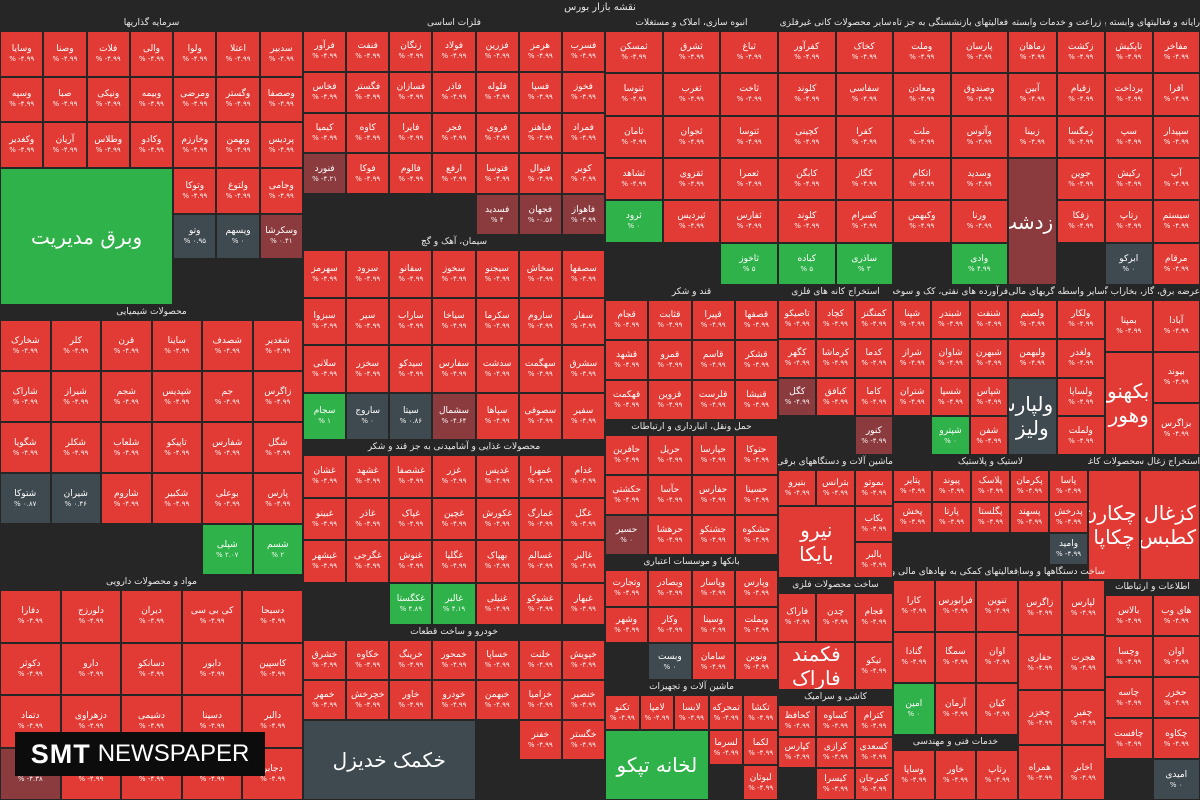  Describe the element at coordinates (454, 660) in the screenshot. I see `stock-tile: خمحور ۴.۹۹- %` at that location.